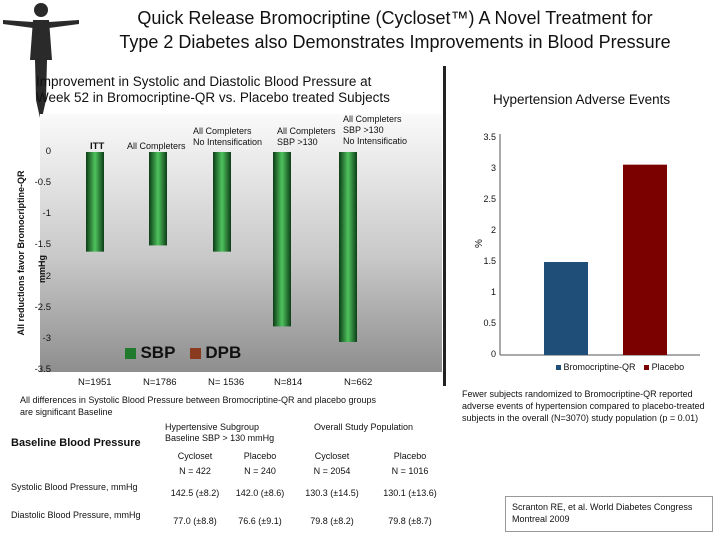 The image size is (720, 540). Describe the element at coordinates (444, 226) in the screenshot. I see `vertical-divider` at that location.